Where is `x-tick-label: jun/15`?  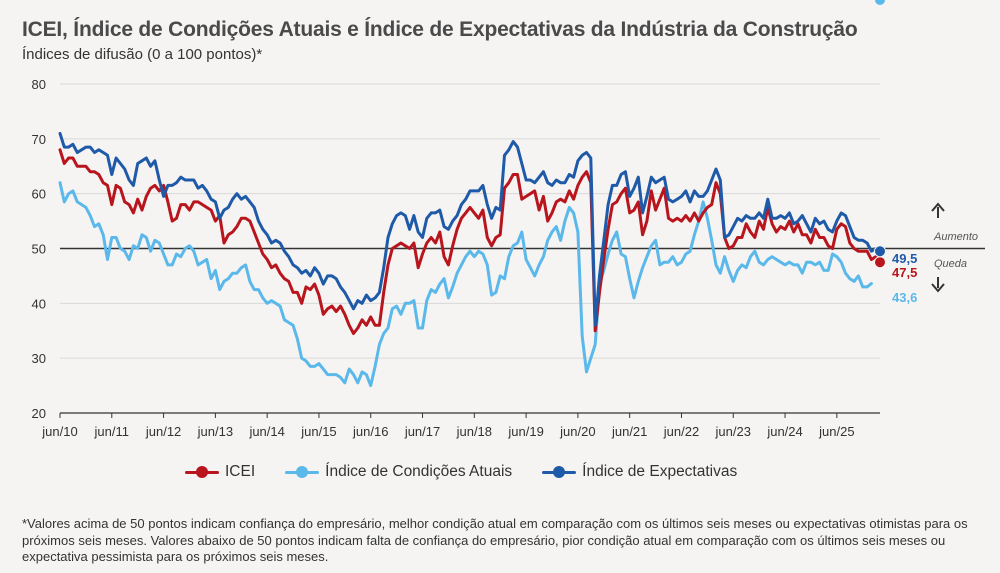 x-tick-label: jun/15 is located at coordinates (318, 431).